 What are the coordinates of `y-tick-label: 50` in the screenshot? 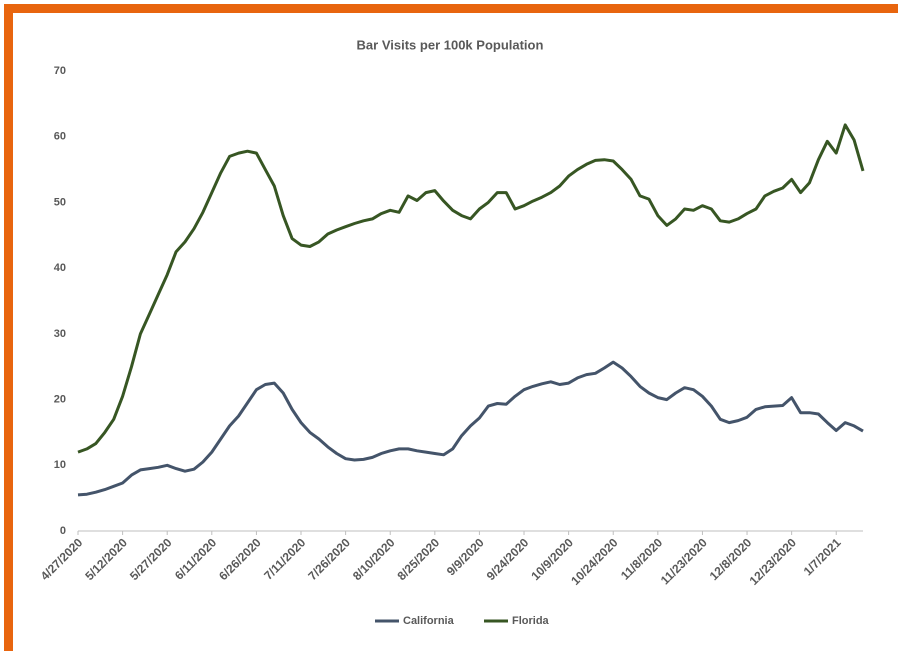 It's located at (60, 202).